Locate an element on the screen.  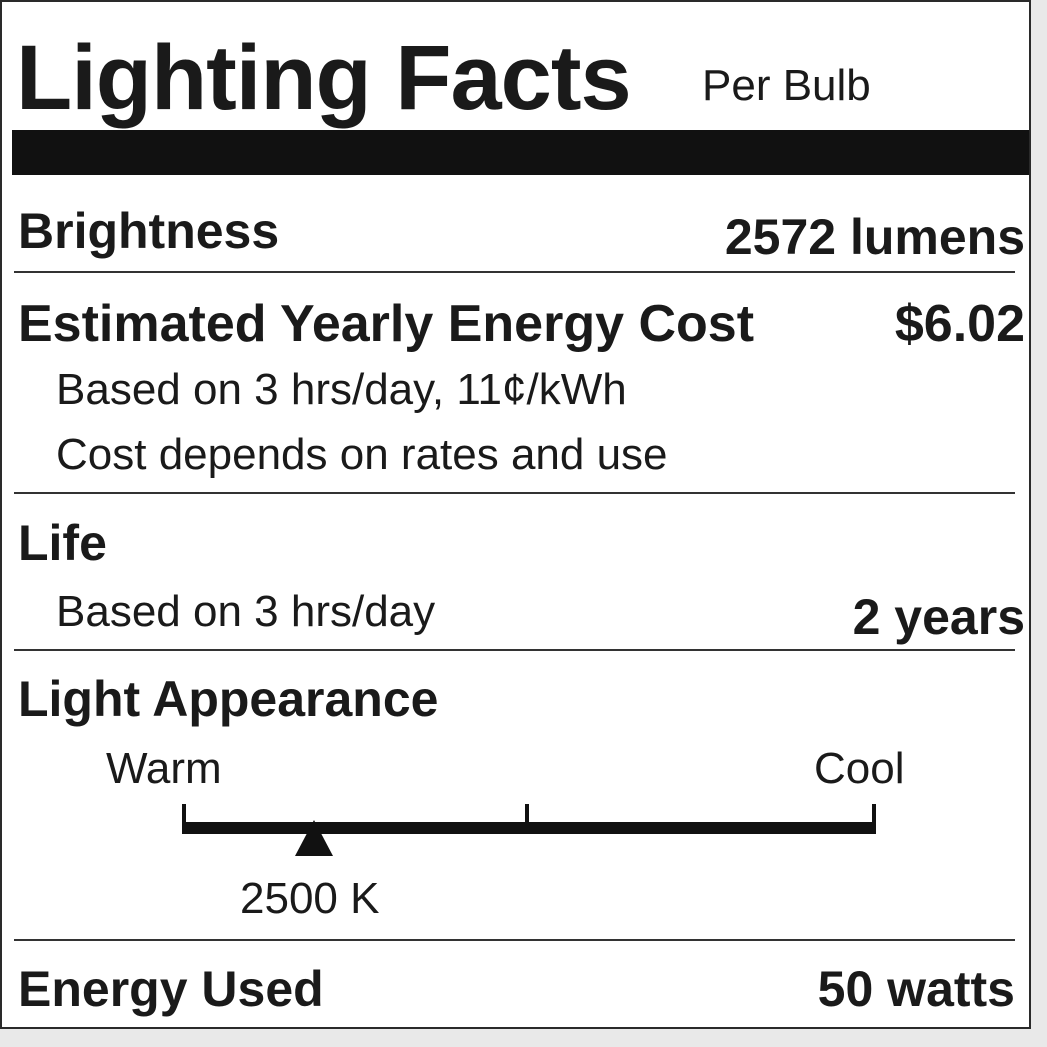
header-bar is located at coordinates (520, 152).